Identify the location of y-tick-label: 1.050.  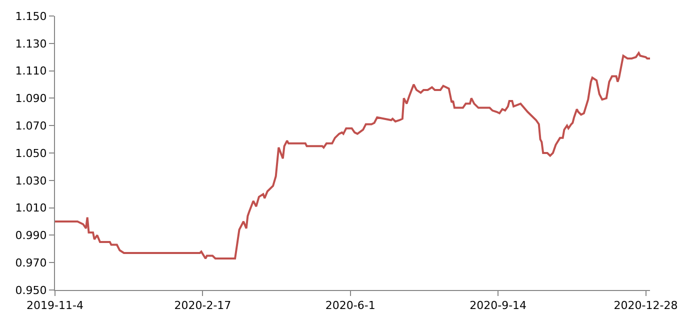
(31, 153).